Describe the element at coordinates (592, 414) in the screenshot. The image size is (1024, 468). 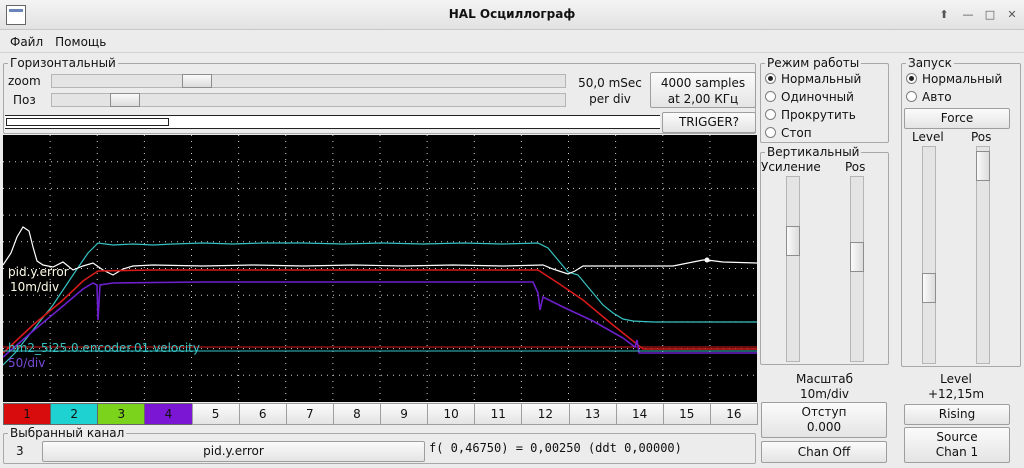
I see `channel-button-13: 13` at that location.